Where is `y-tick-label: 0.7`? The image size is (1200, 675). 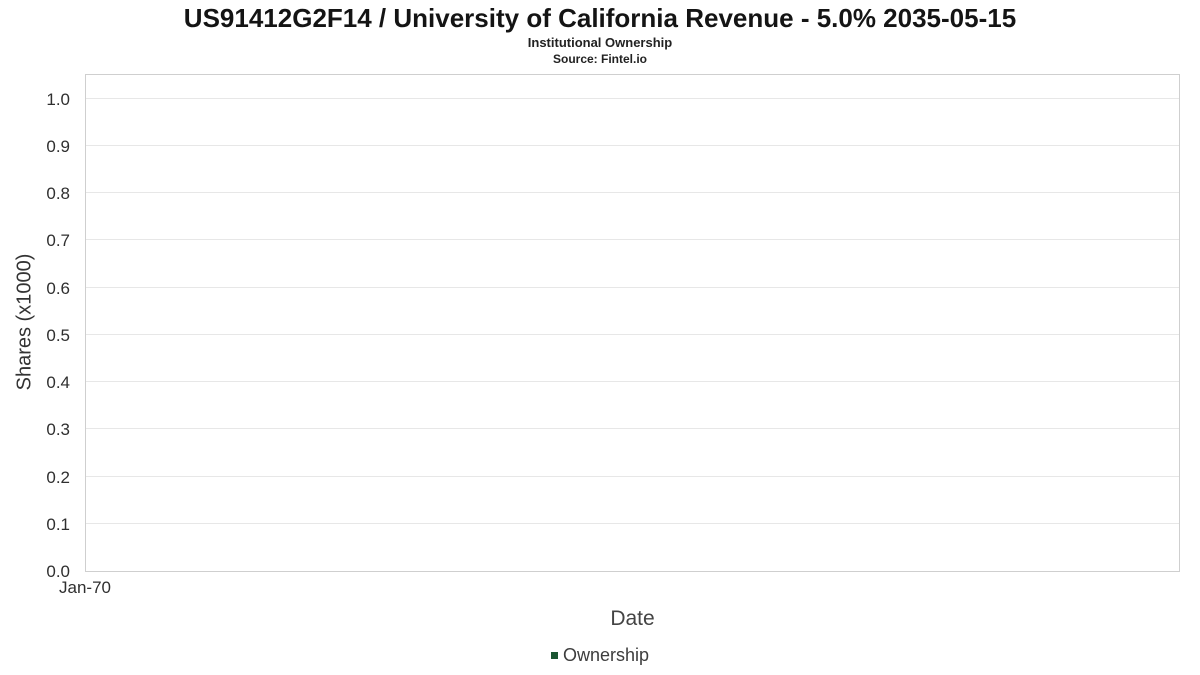 y-tick-label: 0.7 is located at coordinates (58, 240).